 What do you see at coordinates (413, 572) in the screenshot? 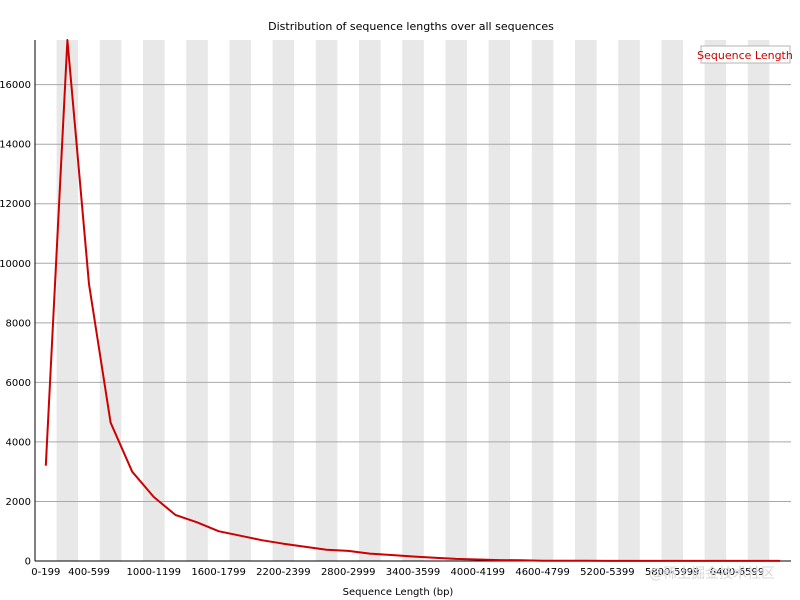
I see `x-tick-label: 3400-3599` at bounding box center [413, 572].